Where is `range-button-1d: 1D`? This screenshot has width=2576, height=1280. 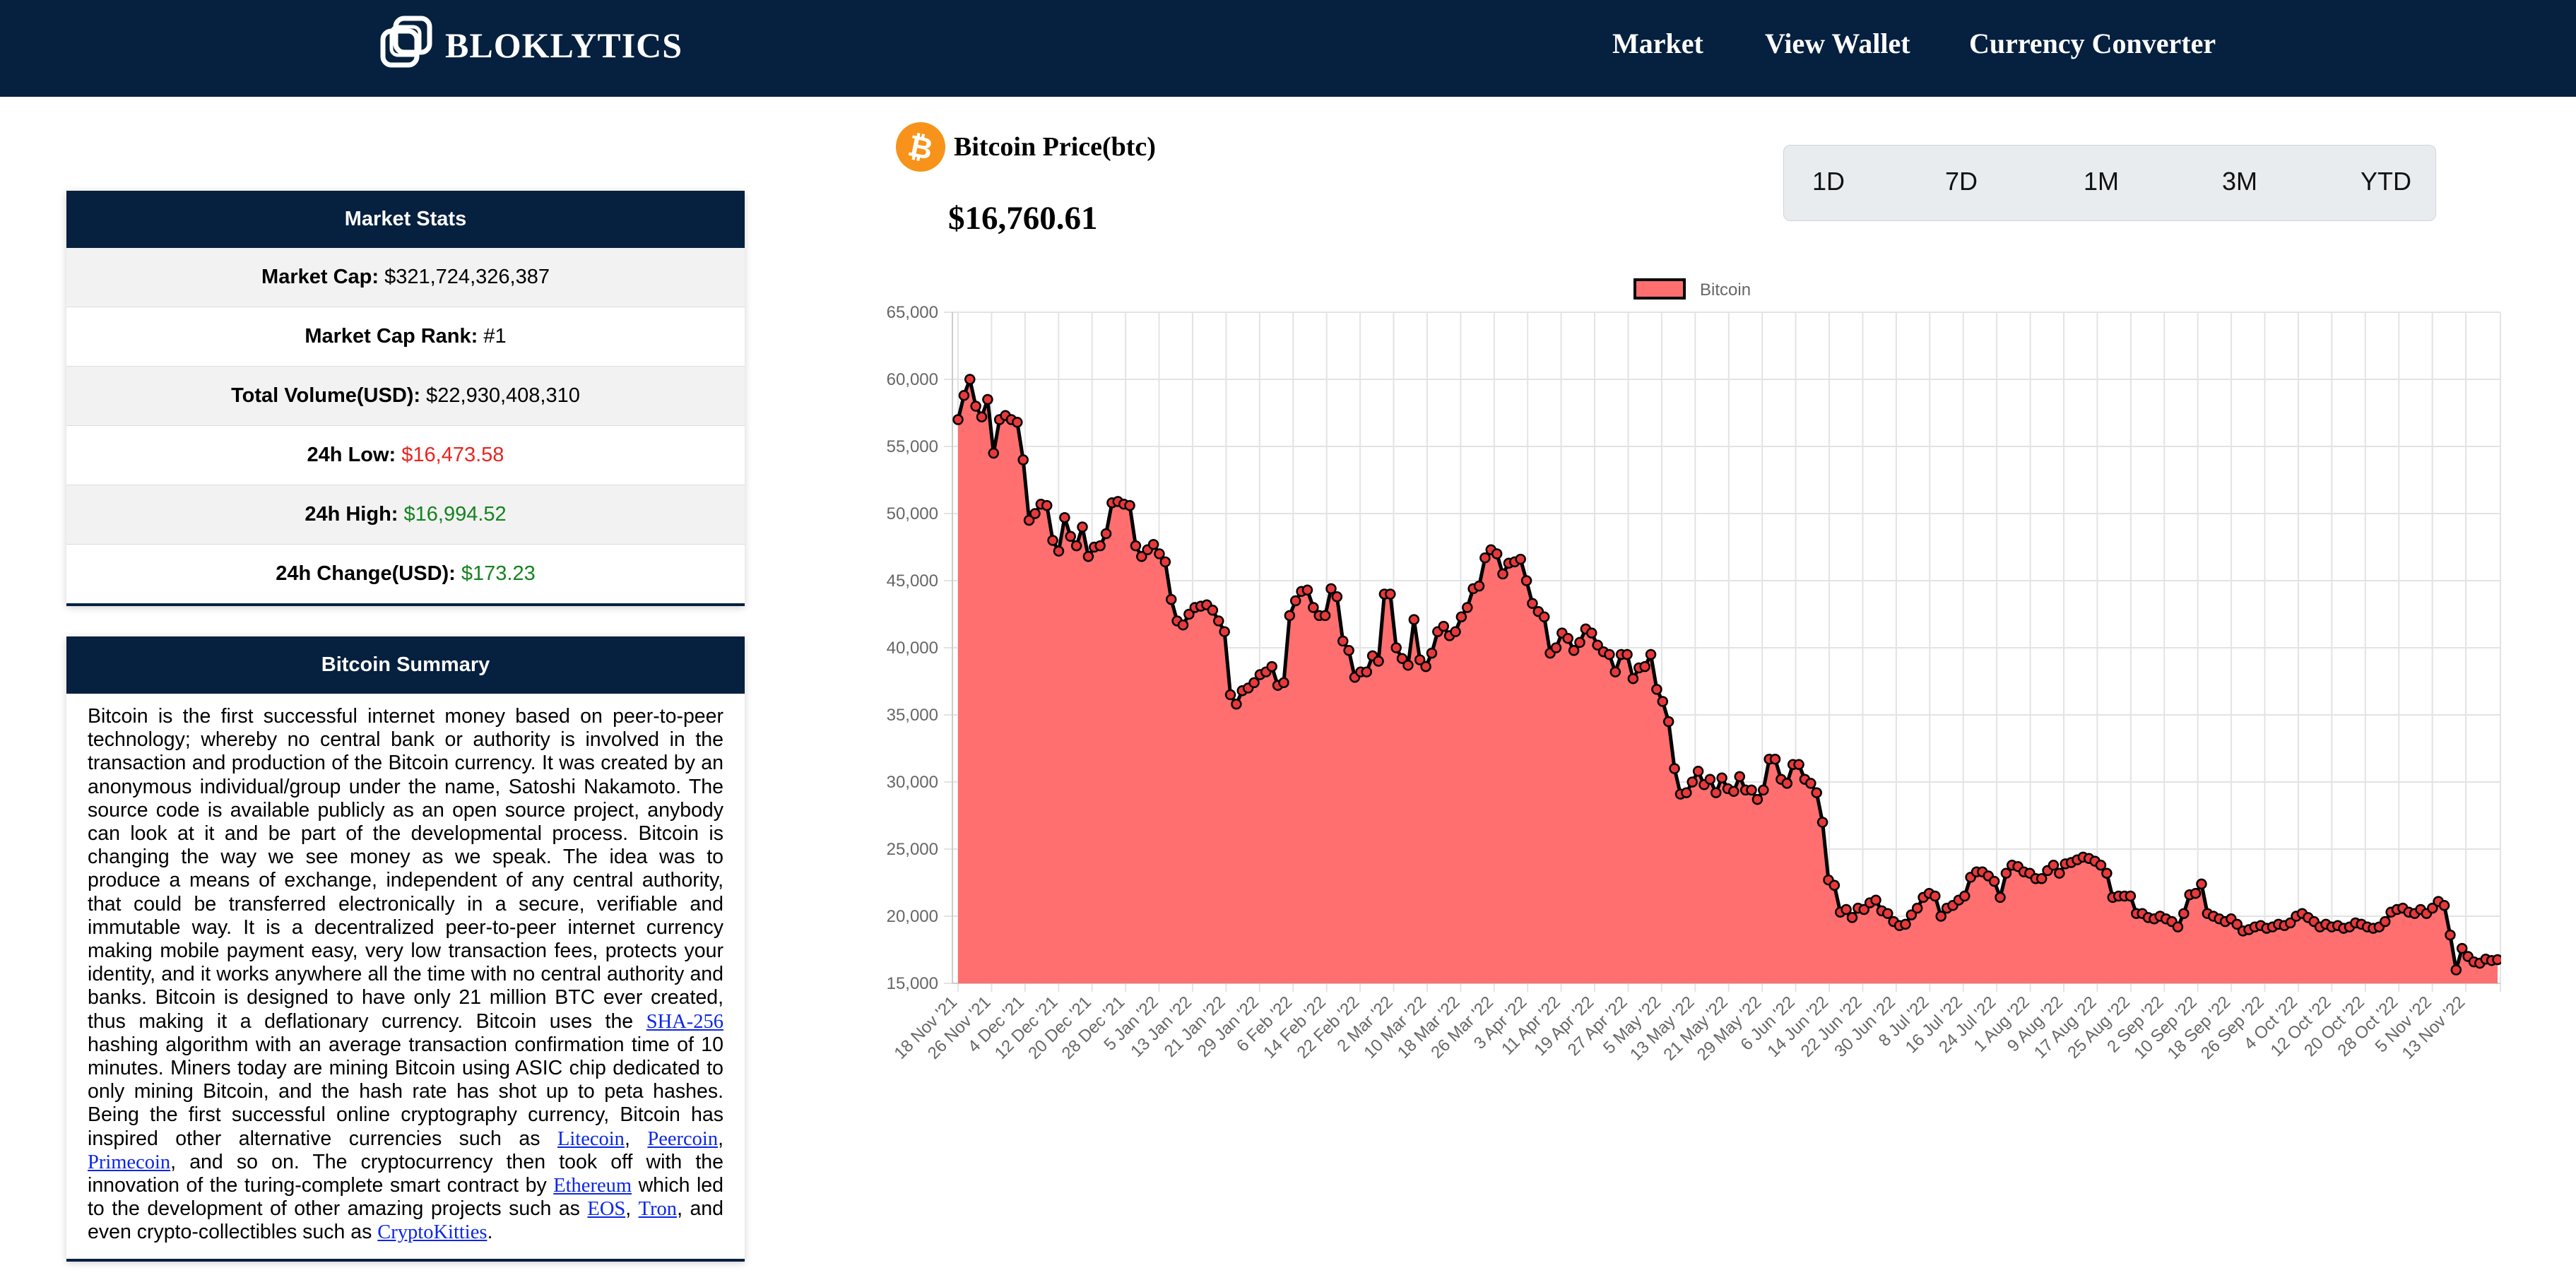
range-button-1d: 1D is located at coordinates (1828, 181).